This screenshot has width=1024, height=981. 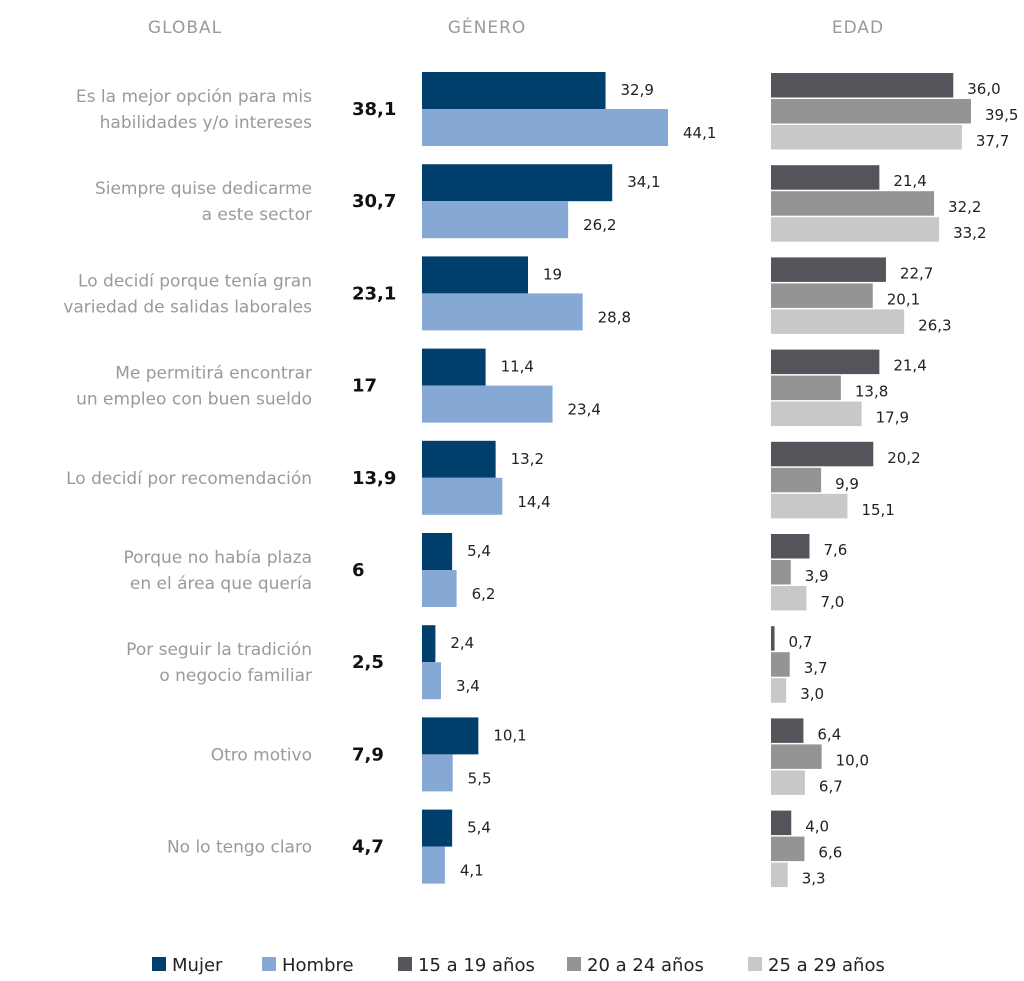 I want to click on global-value: 7,9, so click(x=368, y=754).